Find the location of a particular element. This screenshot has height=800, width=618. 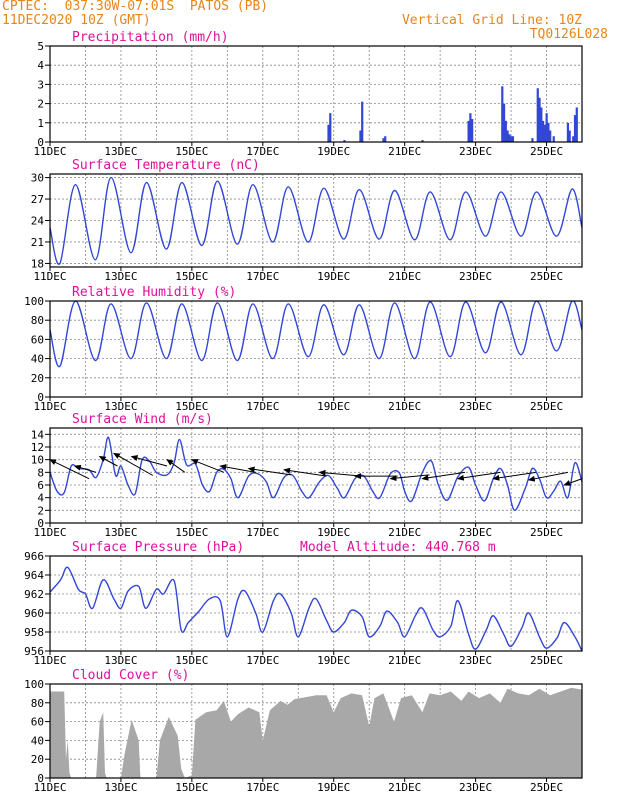

cloud-cover-xtick-label: 19DEC is located at coordinates (333, 787).